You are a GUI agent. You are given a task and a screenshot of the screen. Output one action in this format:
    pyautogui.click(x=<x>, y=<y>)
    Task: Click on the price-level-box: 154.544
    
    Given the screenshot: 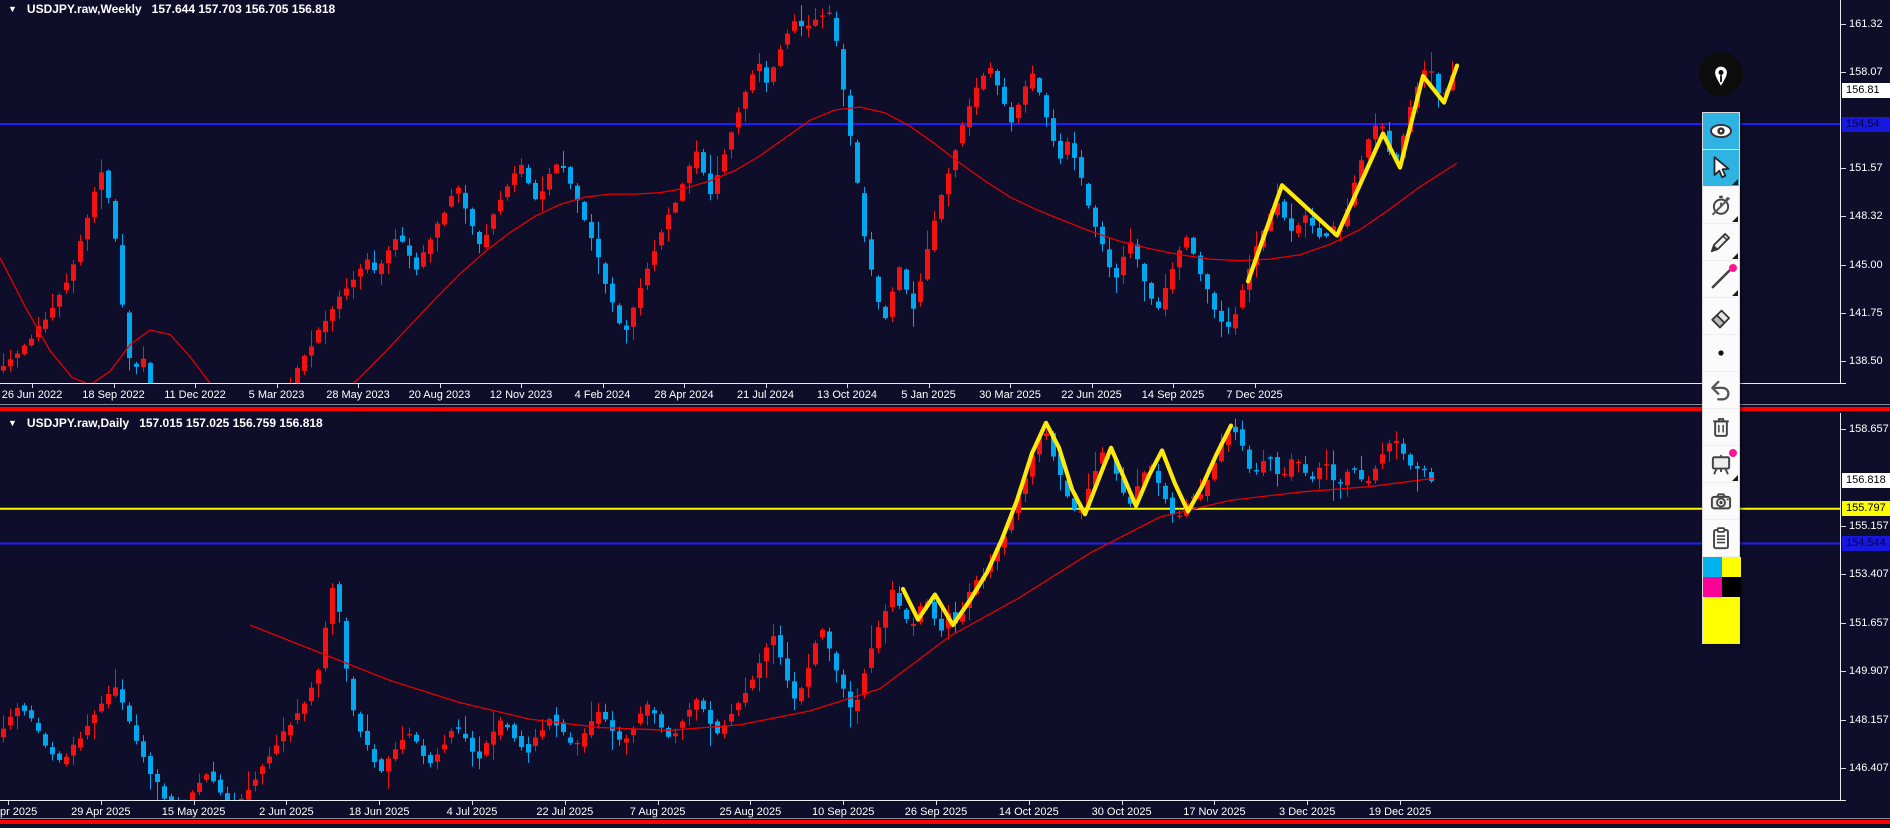 What is the action you would take?
    pyautogui.click(x=1866, y=543)
    